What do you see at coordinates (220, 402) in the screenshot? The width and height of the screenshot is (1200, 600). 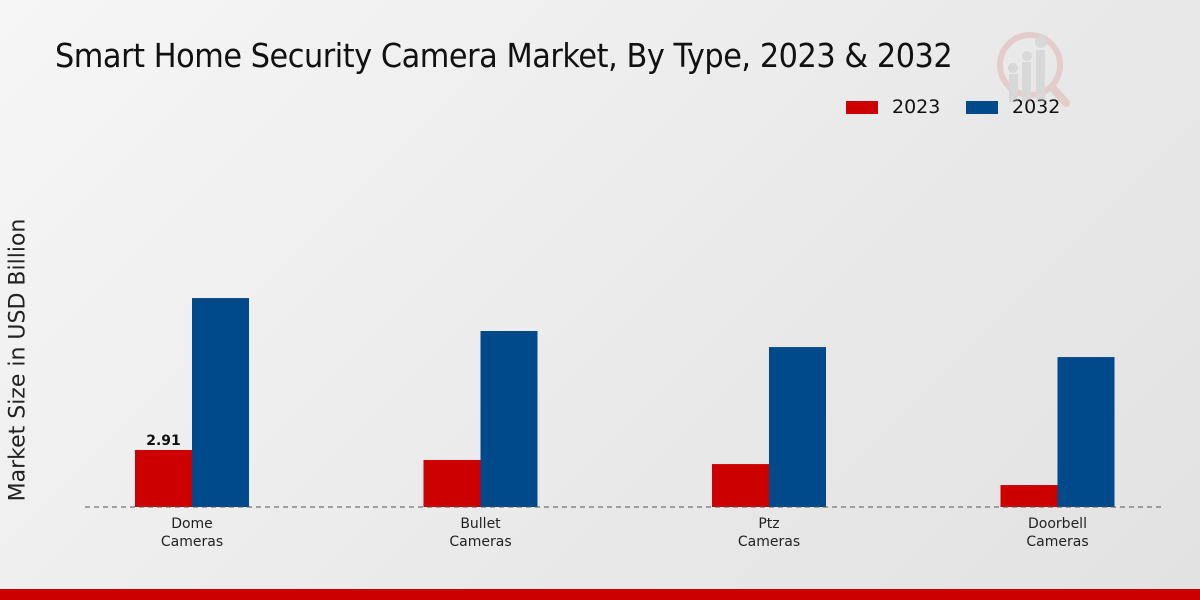 I see `bar-2032-dome` at bounding box center [220, 402].